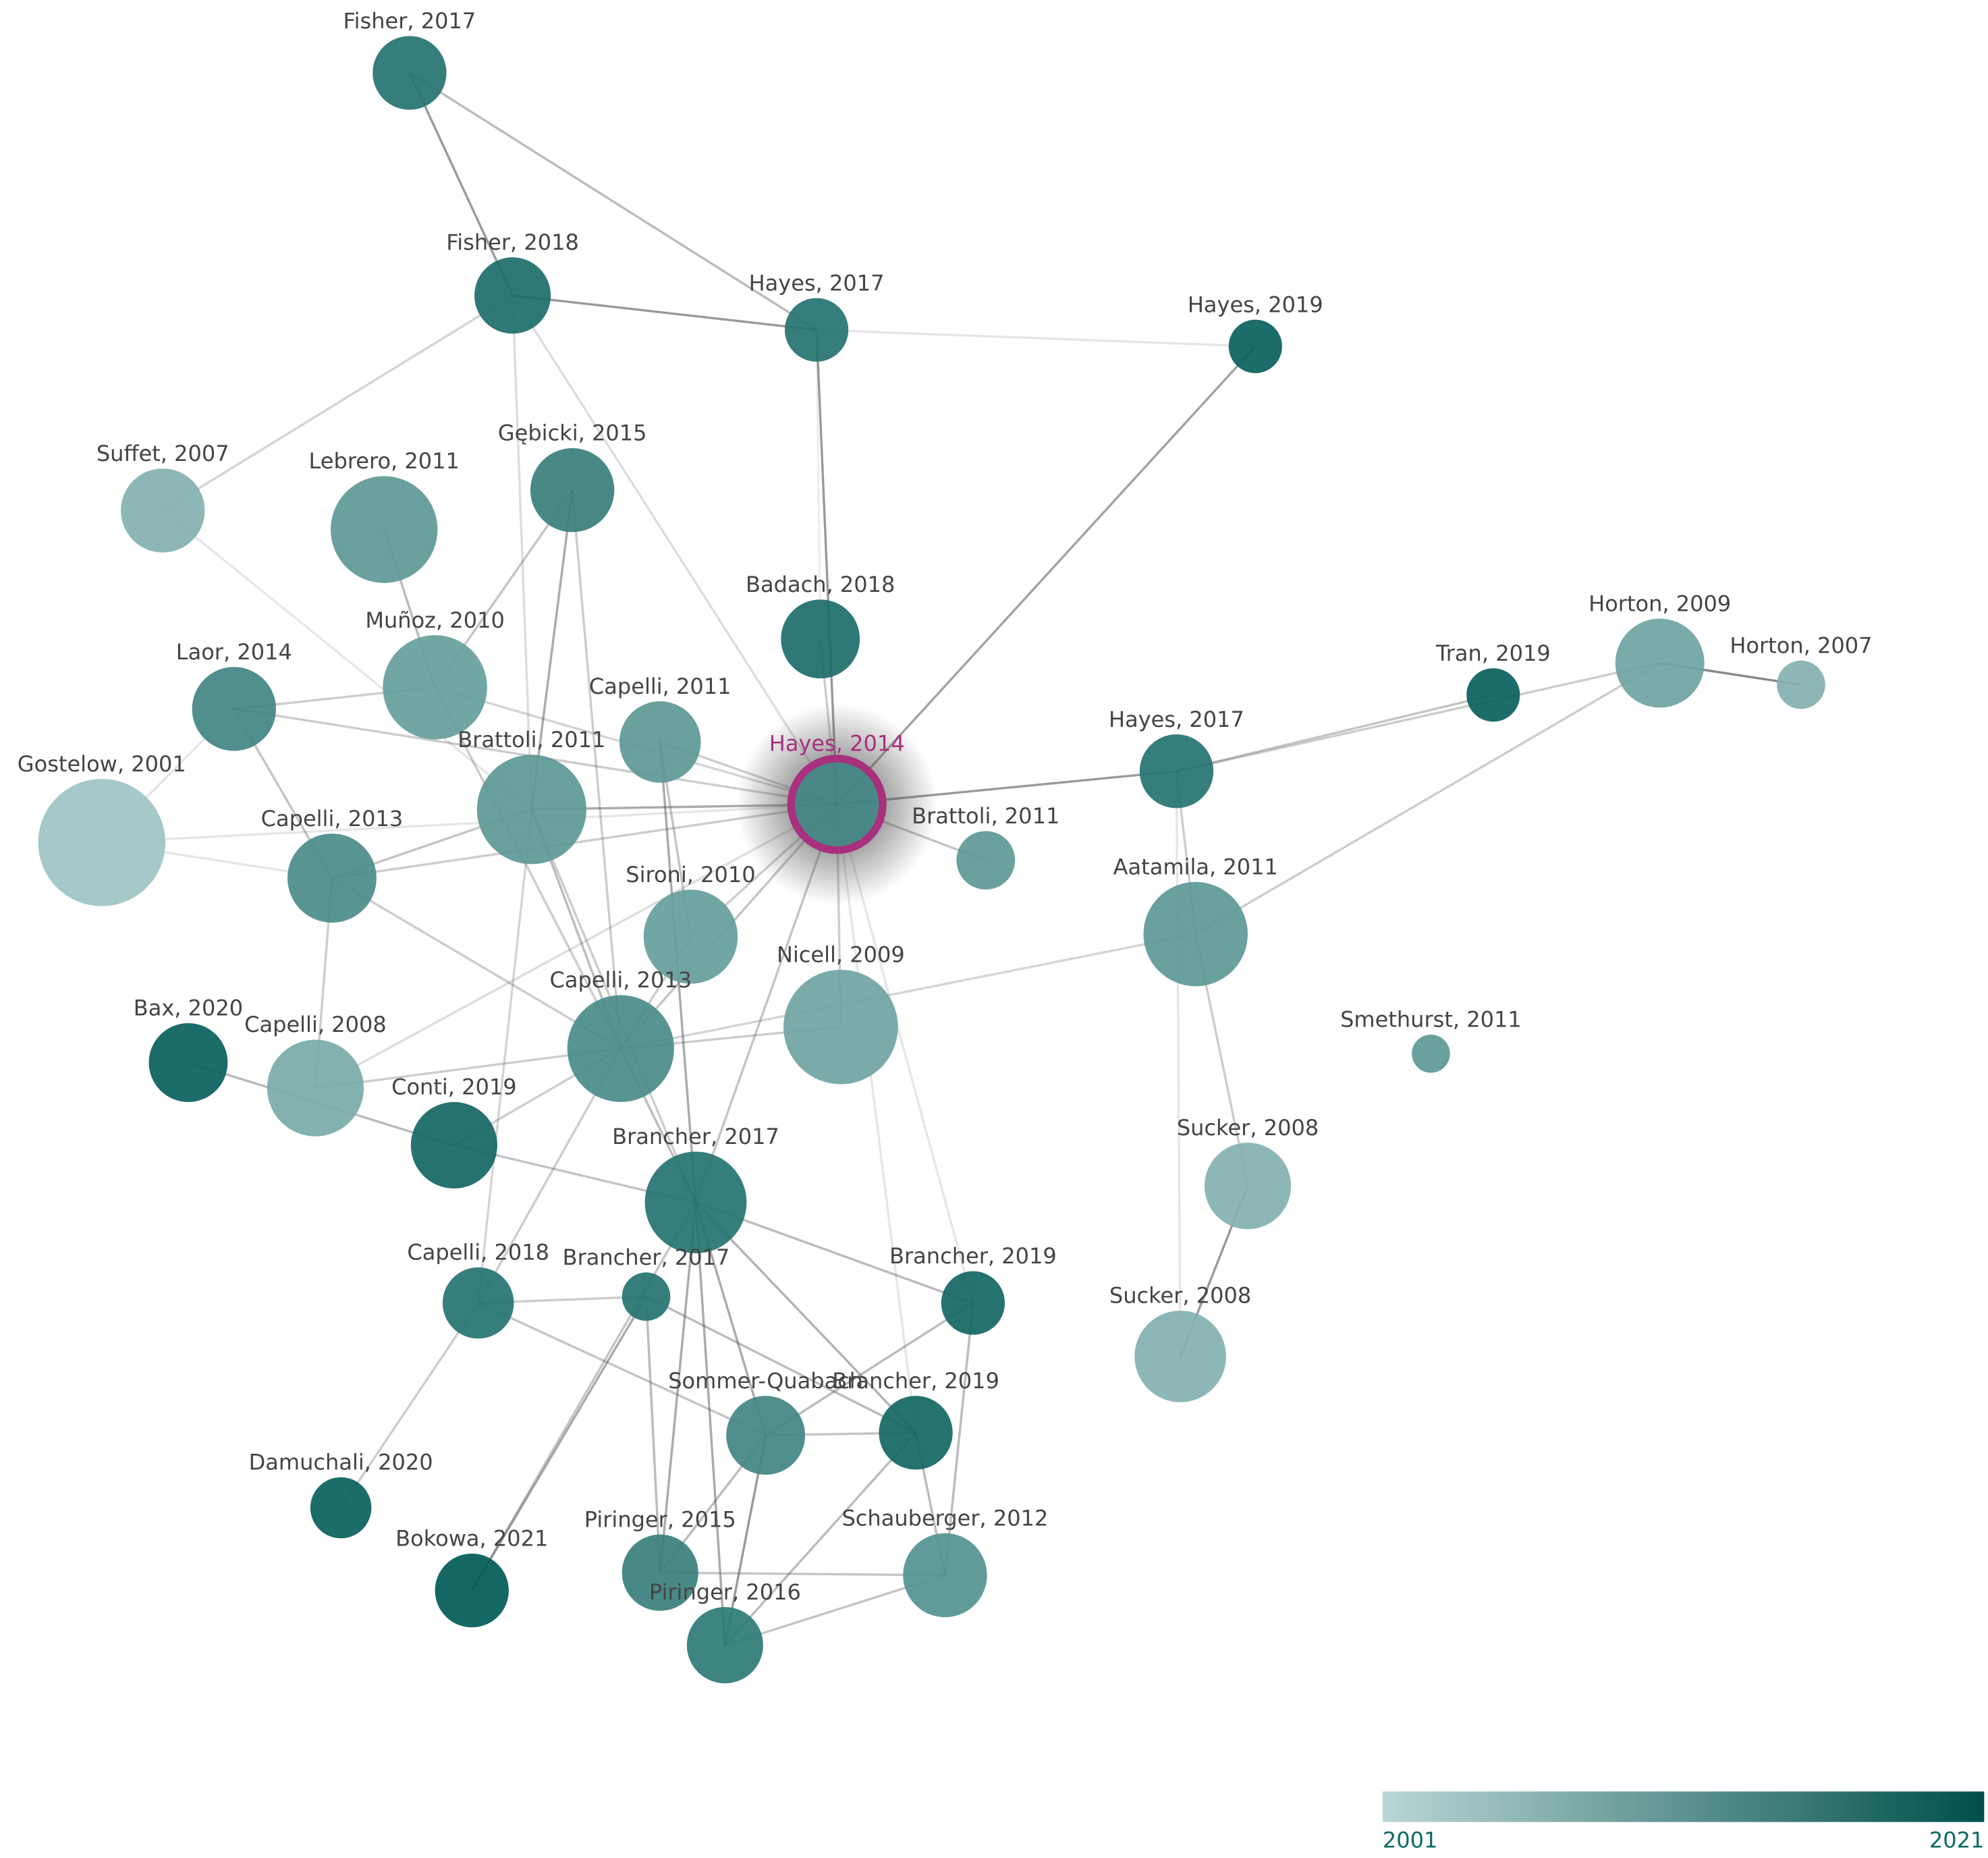  I want to click on node-label: Capelli, 2018, so click(478, 1252).